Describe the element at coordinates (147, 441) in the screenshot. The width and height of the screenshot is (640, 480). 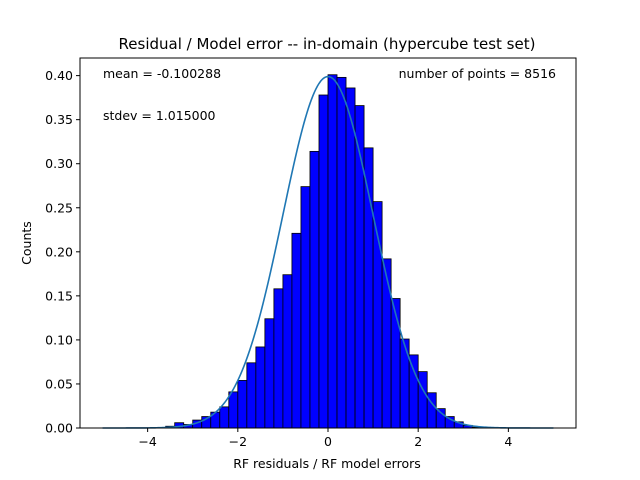
I see `x-tick-label: −4` at that location.